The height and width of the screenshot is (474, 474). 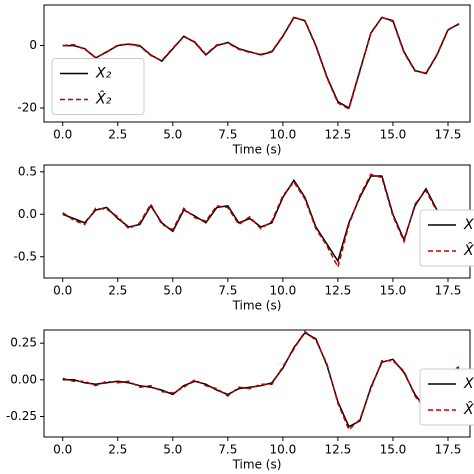 What do you see at coordinates (27, 107) in the screenshot?
I see `y-tick-label: -20` at bounding box center [27, 107].